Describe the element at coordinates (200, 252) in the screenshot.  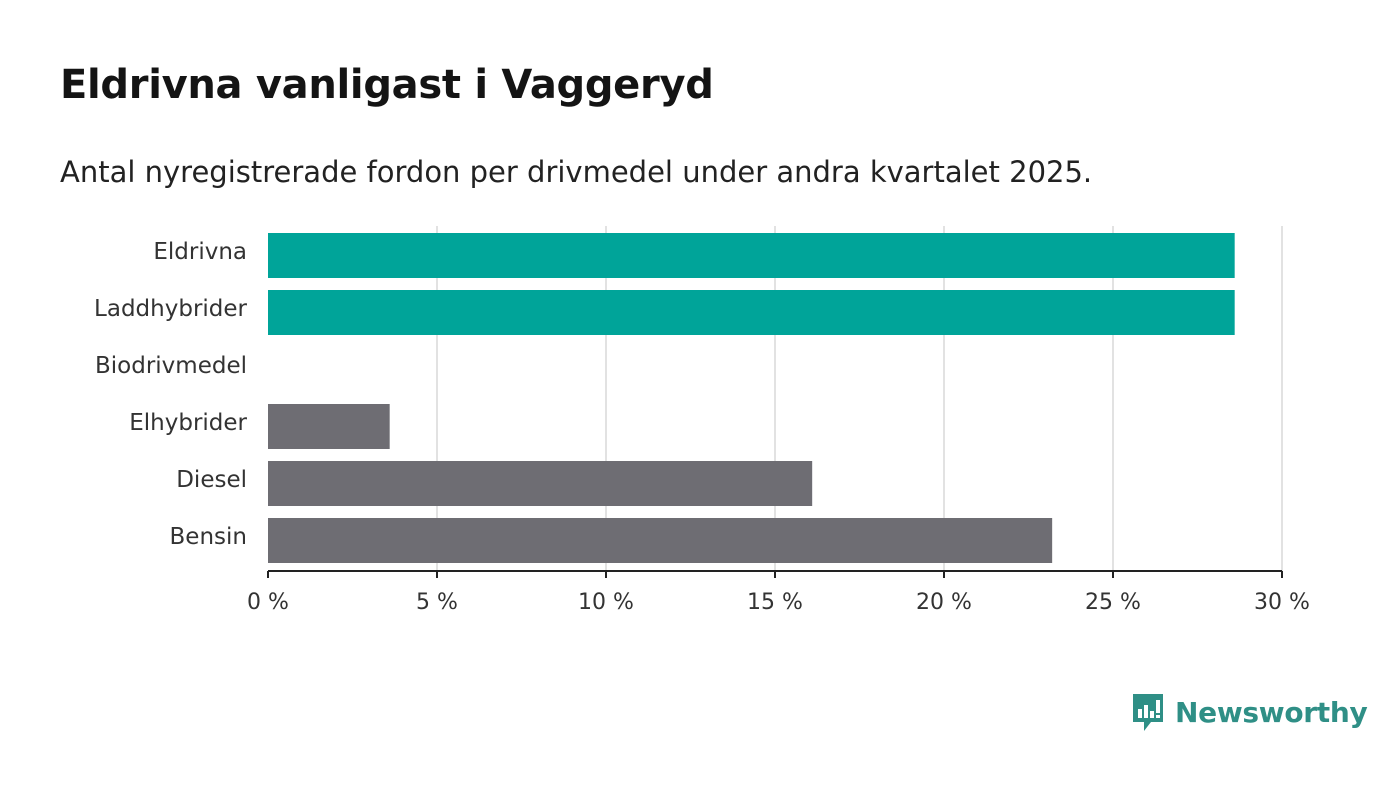
I see `category-label: Eldrivna` at that location.